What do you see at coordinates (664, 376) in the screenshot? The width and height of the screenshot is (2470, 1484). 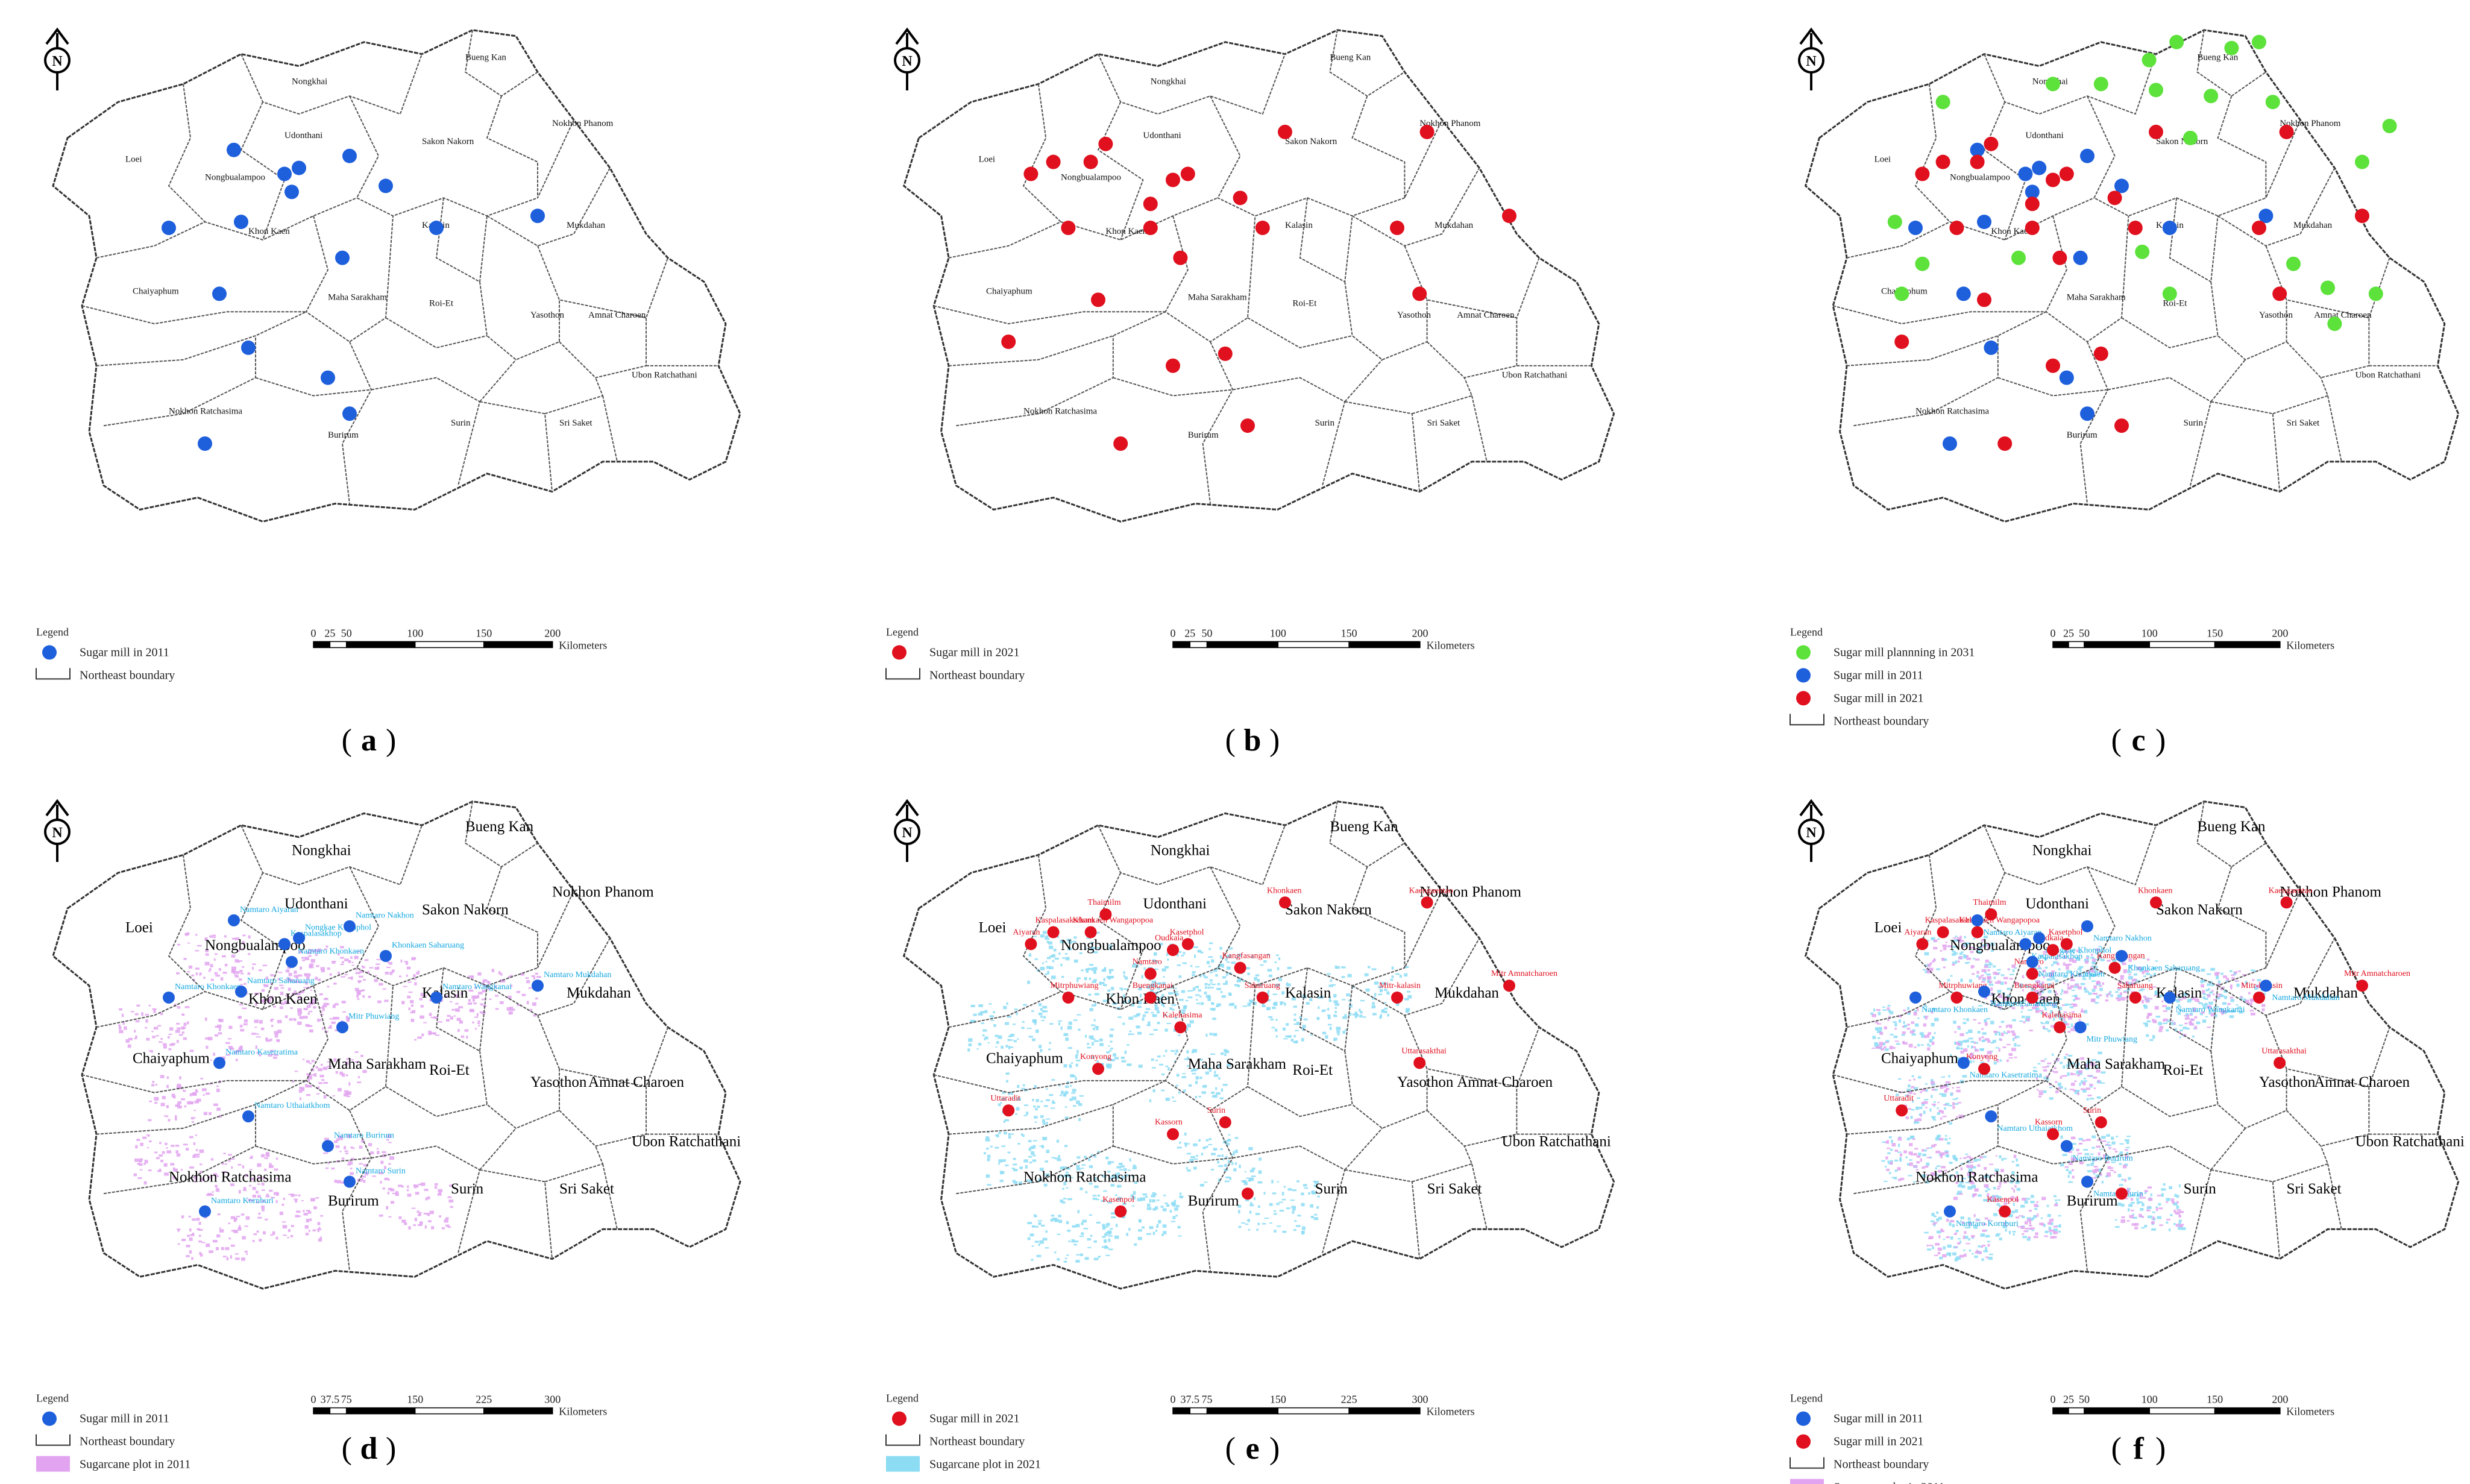 I see `province-label-ubon: Ubon Ratchathani` at bounding box center [664, 376].